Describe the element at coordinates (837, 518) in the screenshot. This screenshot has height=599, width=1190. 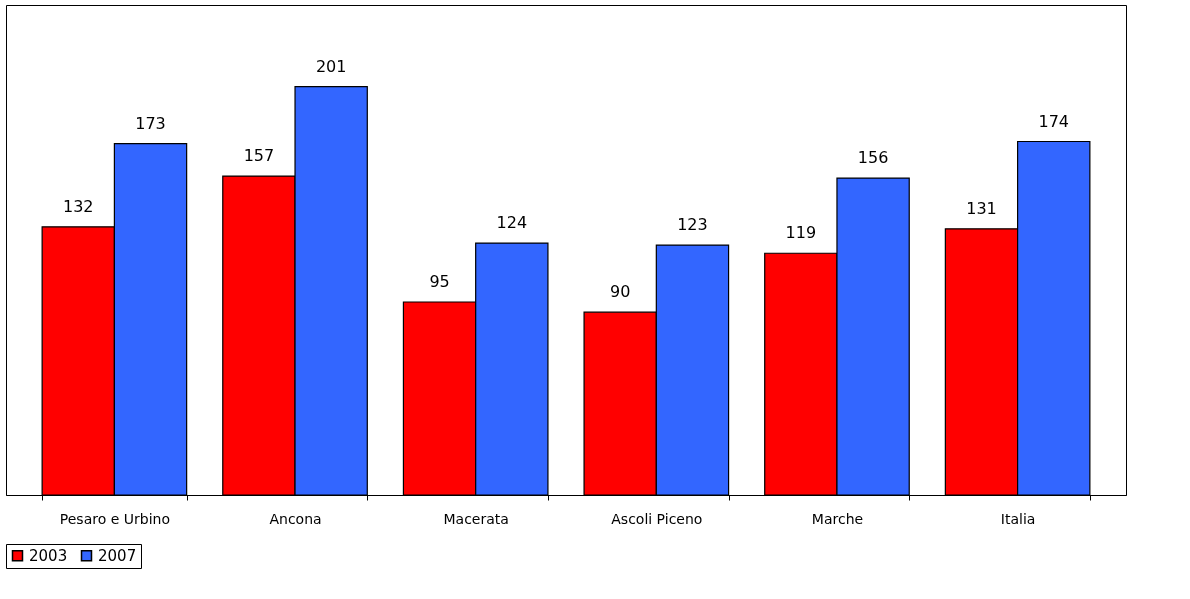
I see `x-tick-label: Marche` at that location.